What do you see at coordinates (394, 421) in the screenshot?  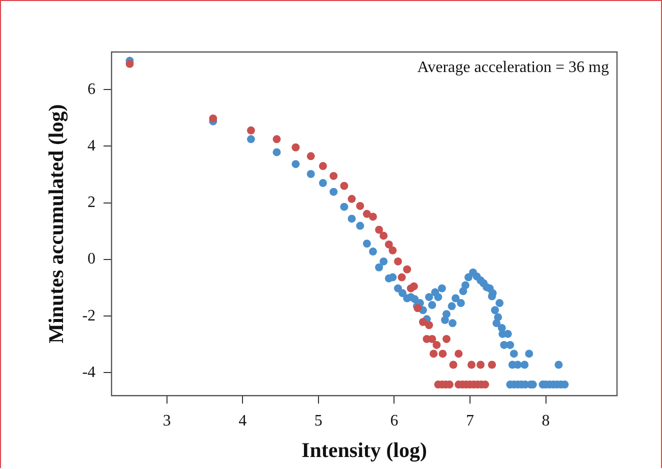 I see `x-tick-label: 6` at bounding box center [394, 421].